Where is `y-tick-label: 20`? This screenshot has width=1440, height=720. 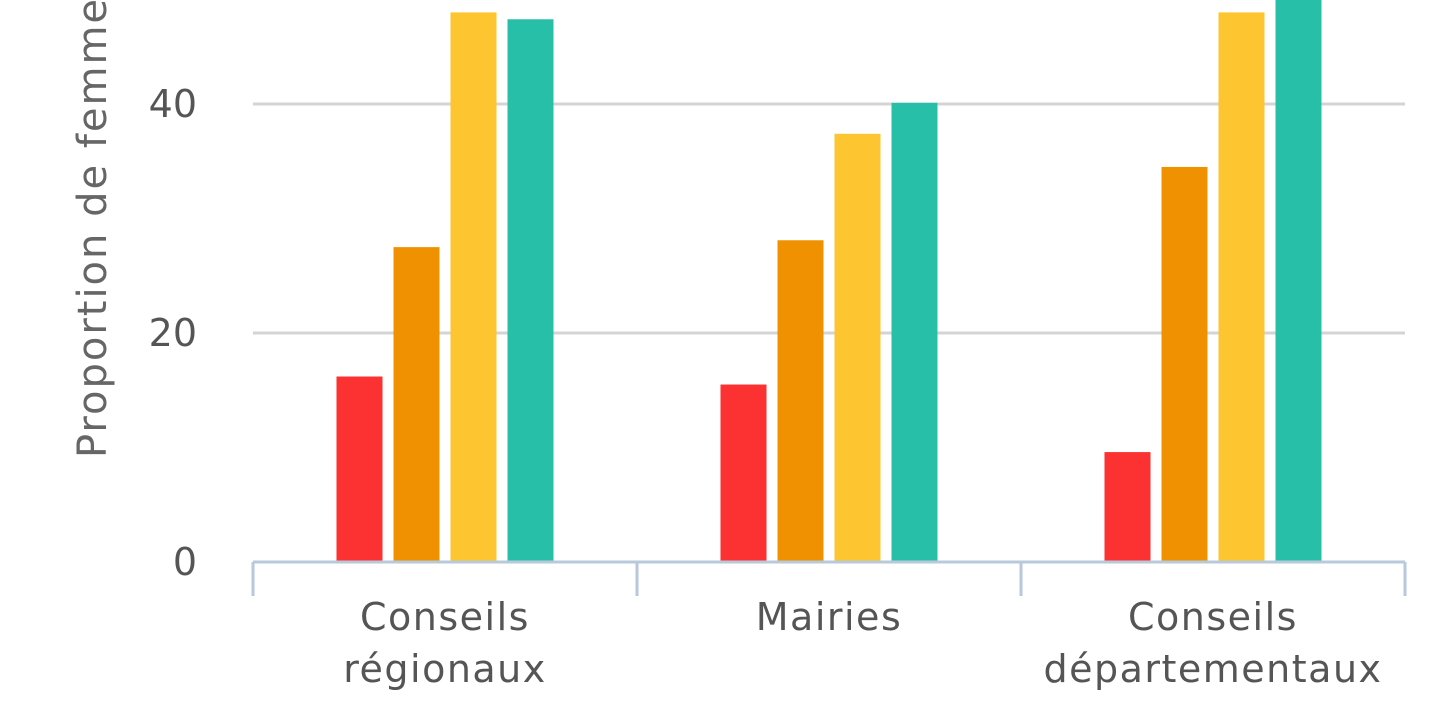 y-tick-label: 20 is located at coordinates (173, 333).